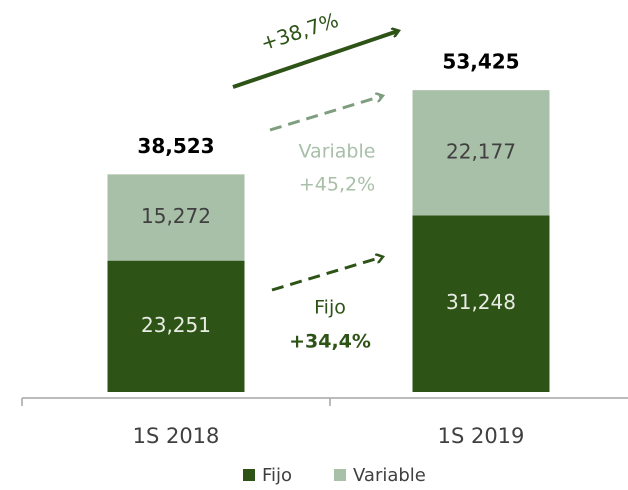  What do you see at coordinates (330, 342) in the screenshot?
I see `annotation: +34,4%` at bounding box center [330, 342].